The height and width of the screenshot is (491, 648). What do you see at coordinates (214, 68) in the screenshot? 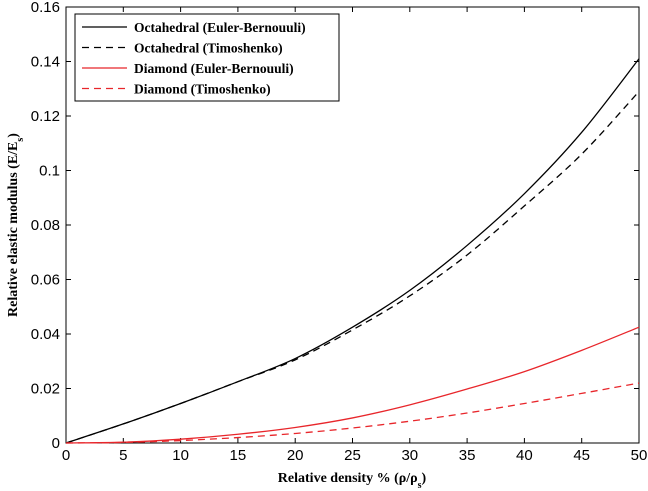
I see `legend-label-3: Diamond (Euler-Bernouuli)` at bounding box center [214, 68].